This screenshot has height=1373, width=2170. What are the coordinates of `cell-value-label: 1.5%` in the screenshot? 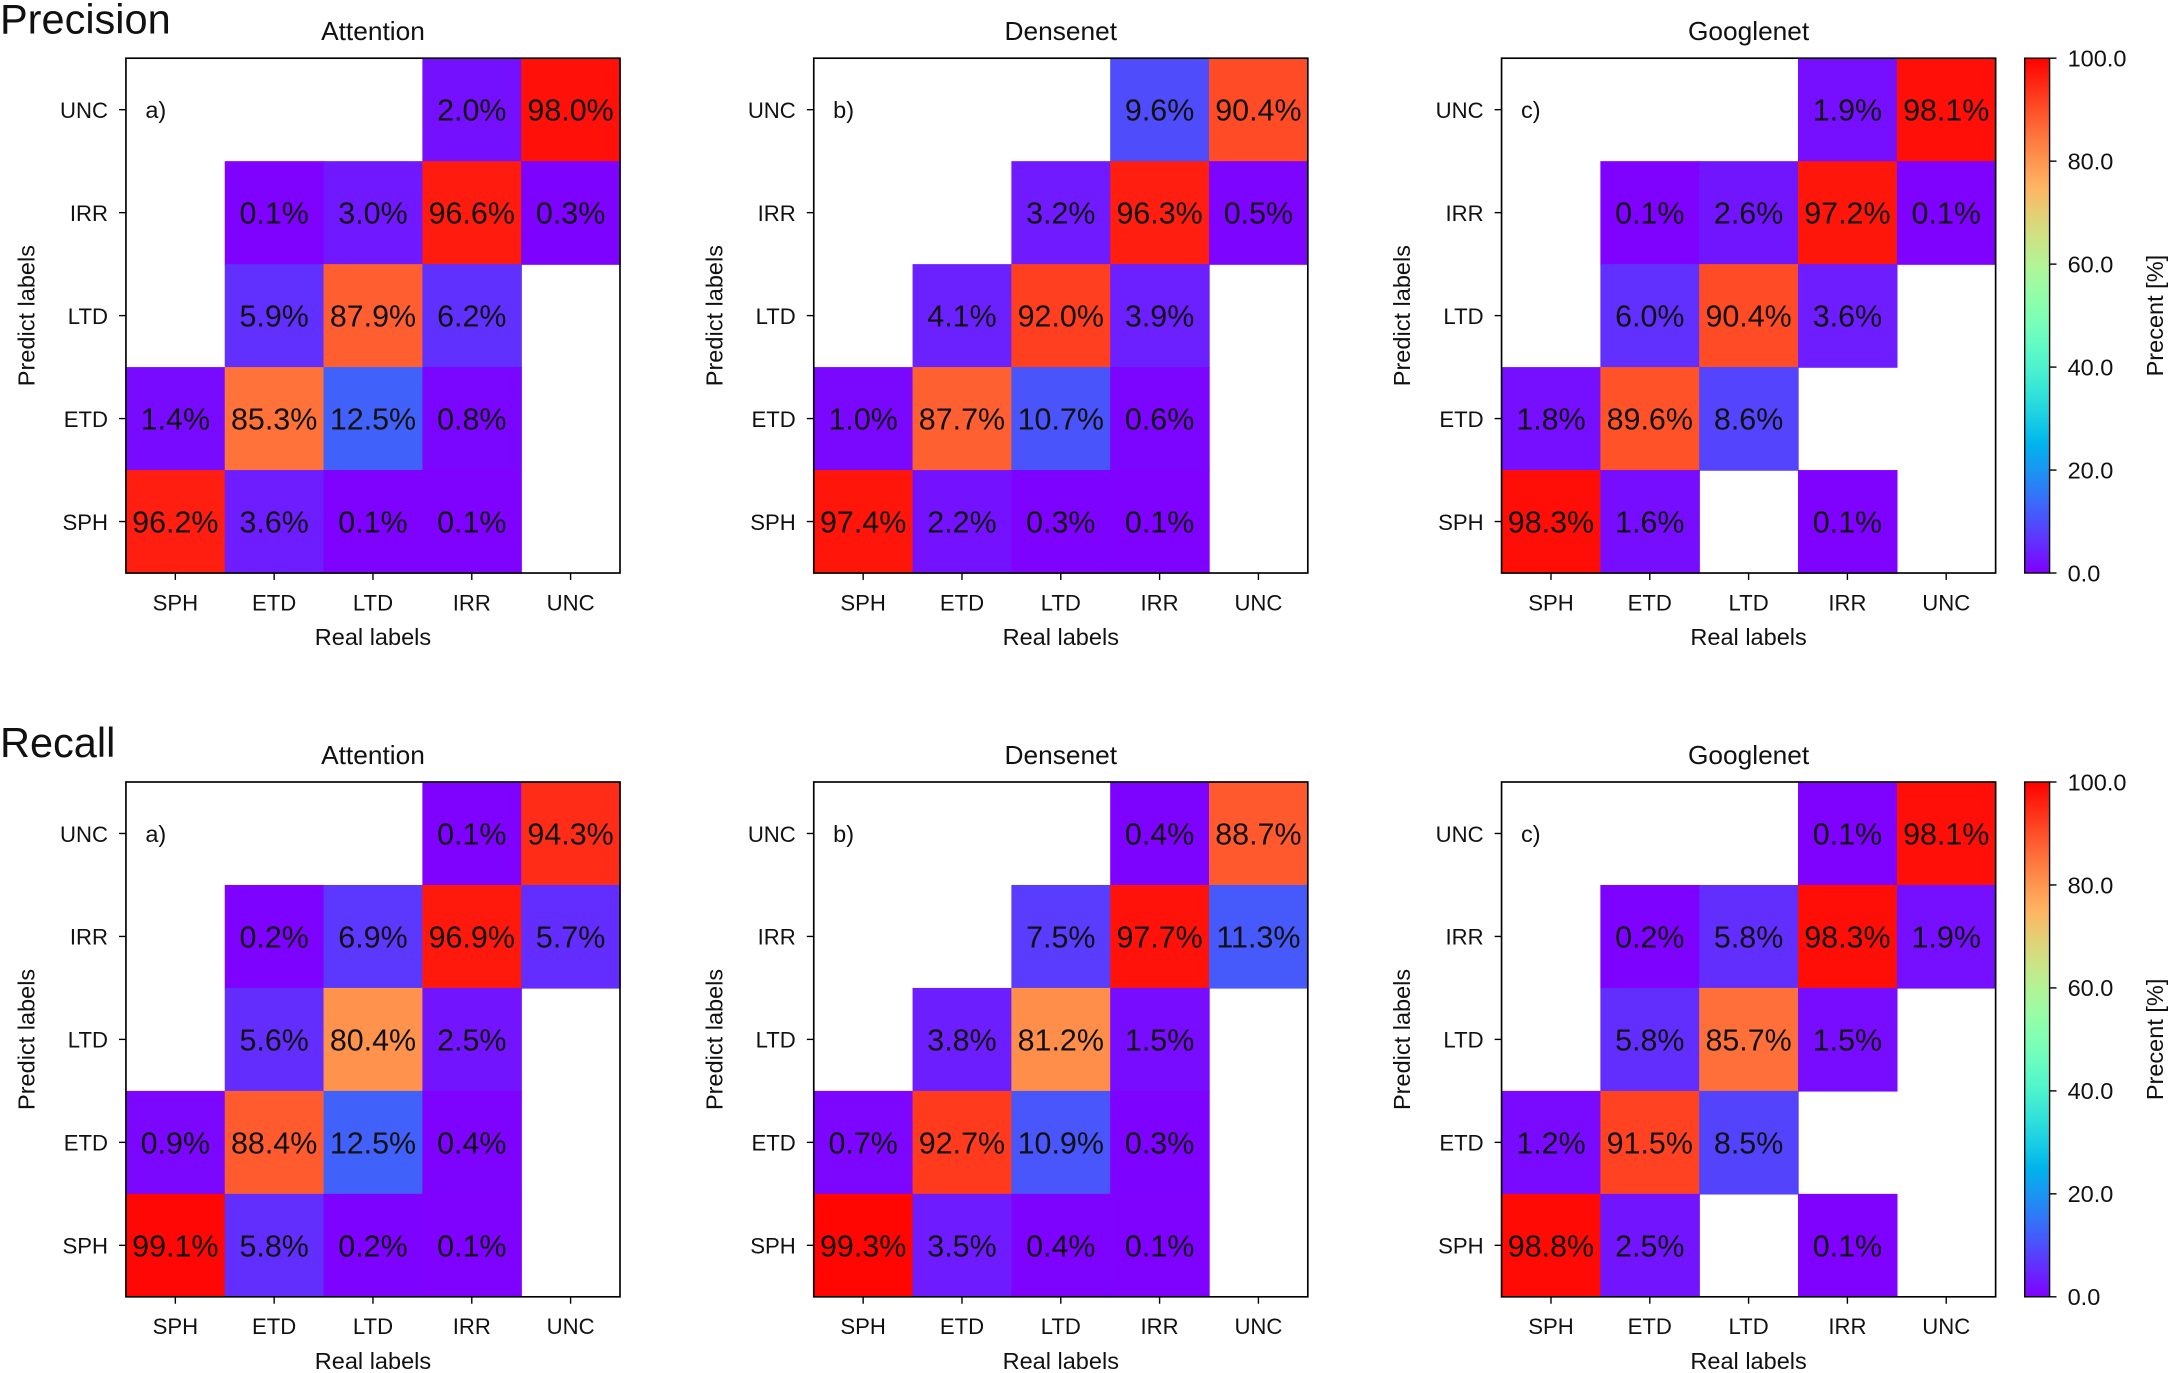 It's located at (1159, 1040).